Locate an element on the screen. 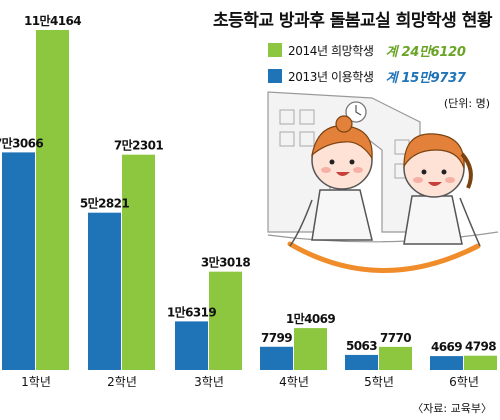 The height and width of the screenshot is (420, 500). category-label: 5학년 is located at coordinates (379, 382).